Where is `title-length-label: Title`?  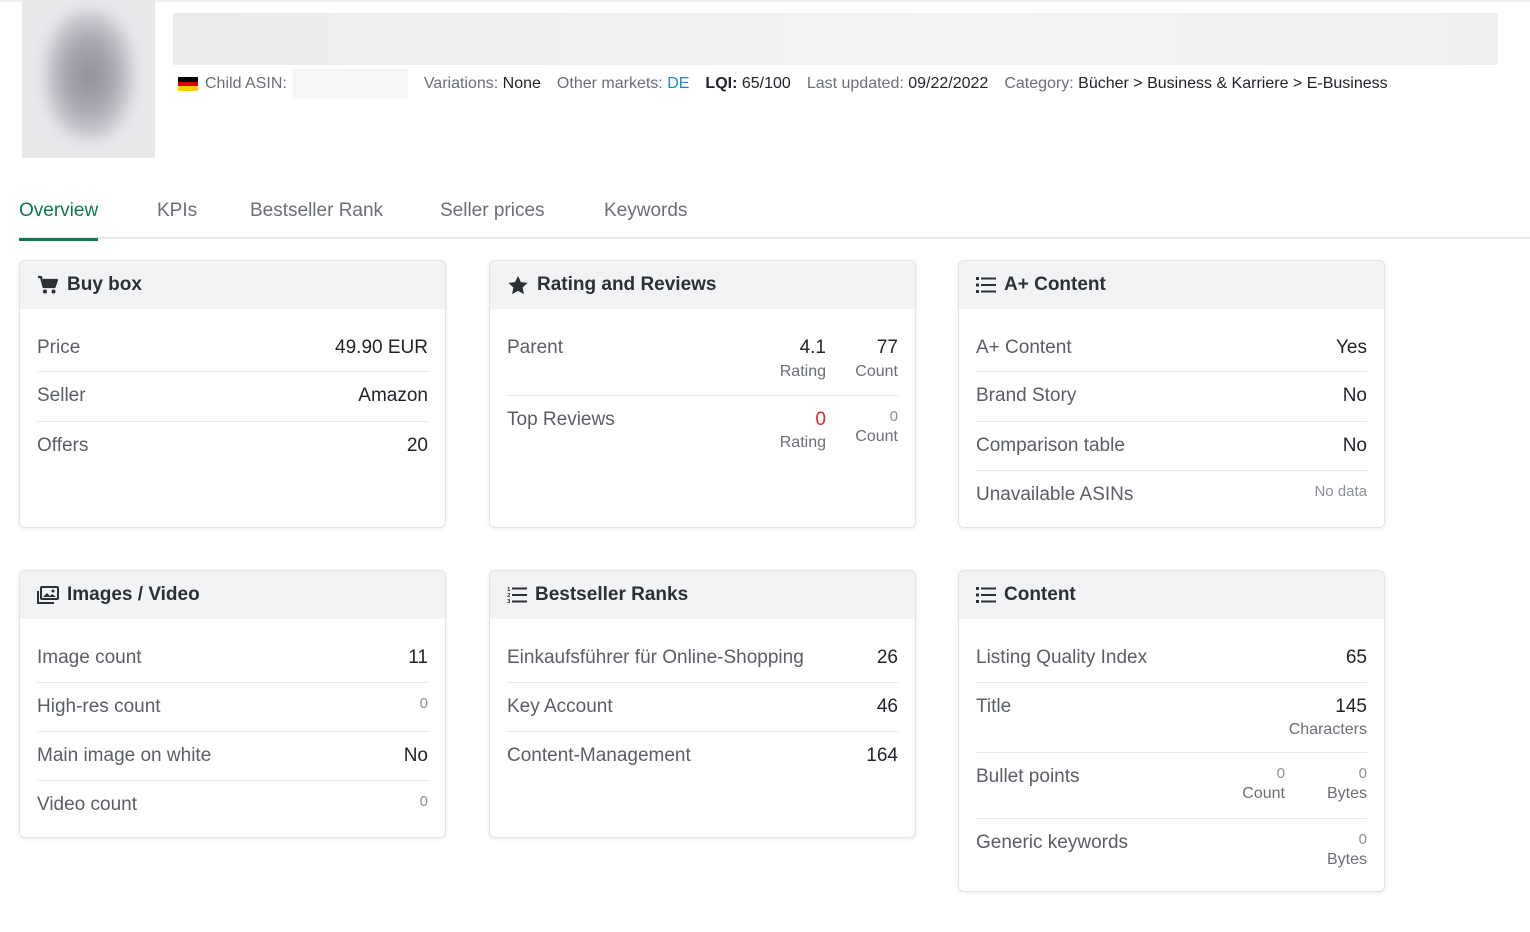
title-length-label: Title is located at coordinates (994, 706).